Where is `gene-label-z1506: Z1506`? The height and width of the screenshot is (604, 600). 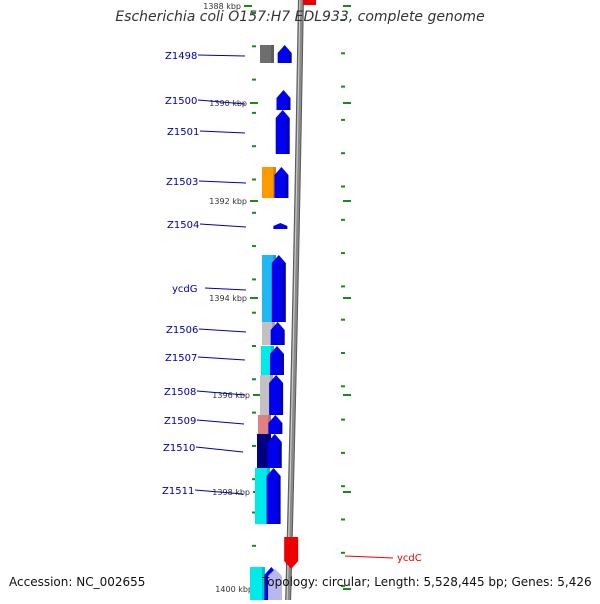 gene-label-z1506: Z1506 is located at coordinates (182, 330).